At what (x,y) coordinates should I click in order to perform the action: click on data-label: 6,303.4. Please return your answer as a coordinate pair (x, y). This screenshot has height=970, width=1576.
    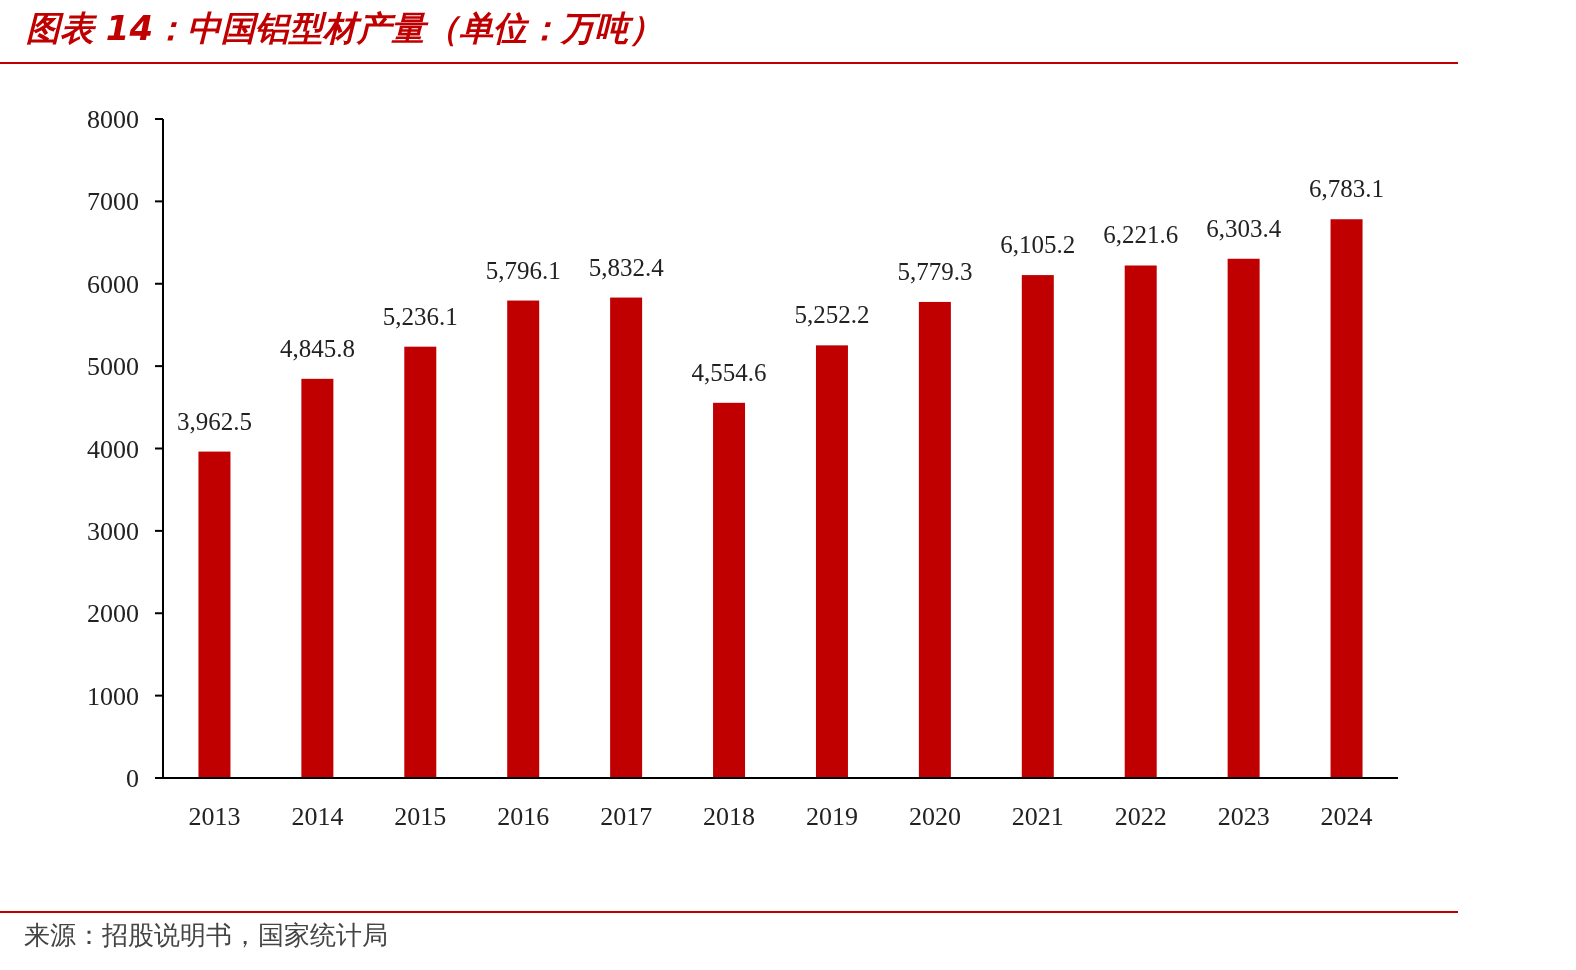
    Looking at the image, I should click on (1244, 228).